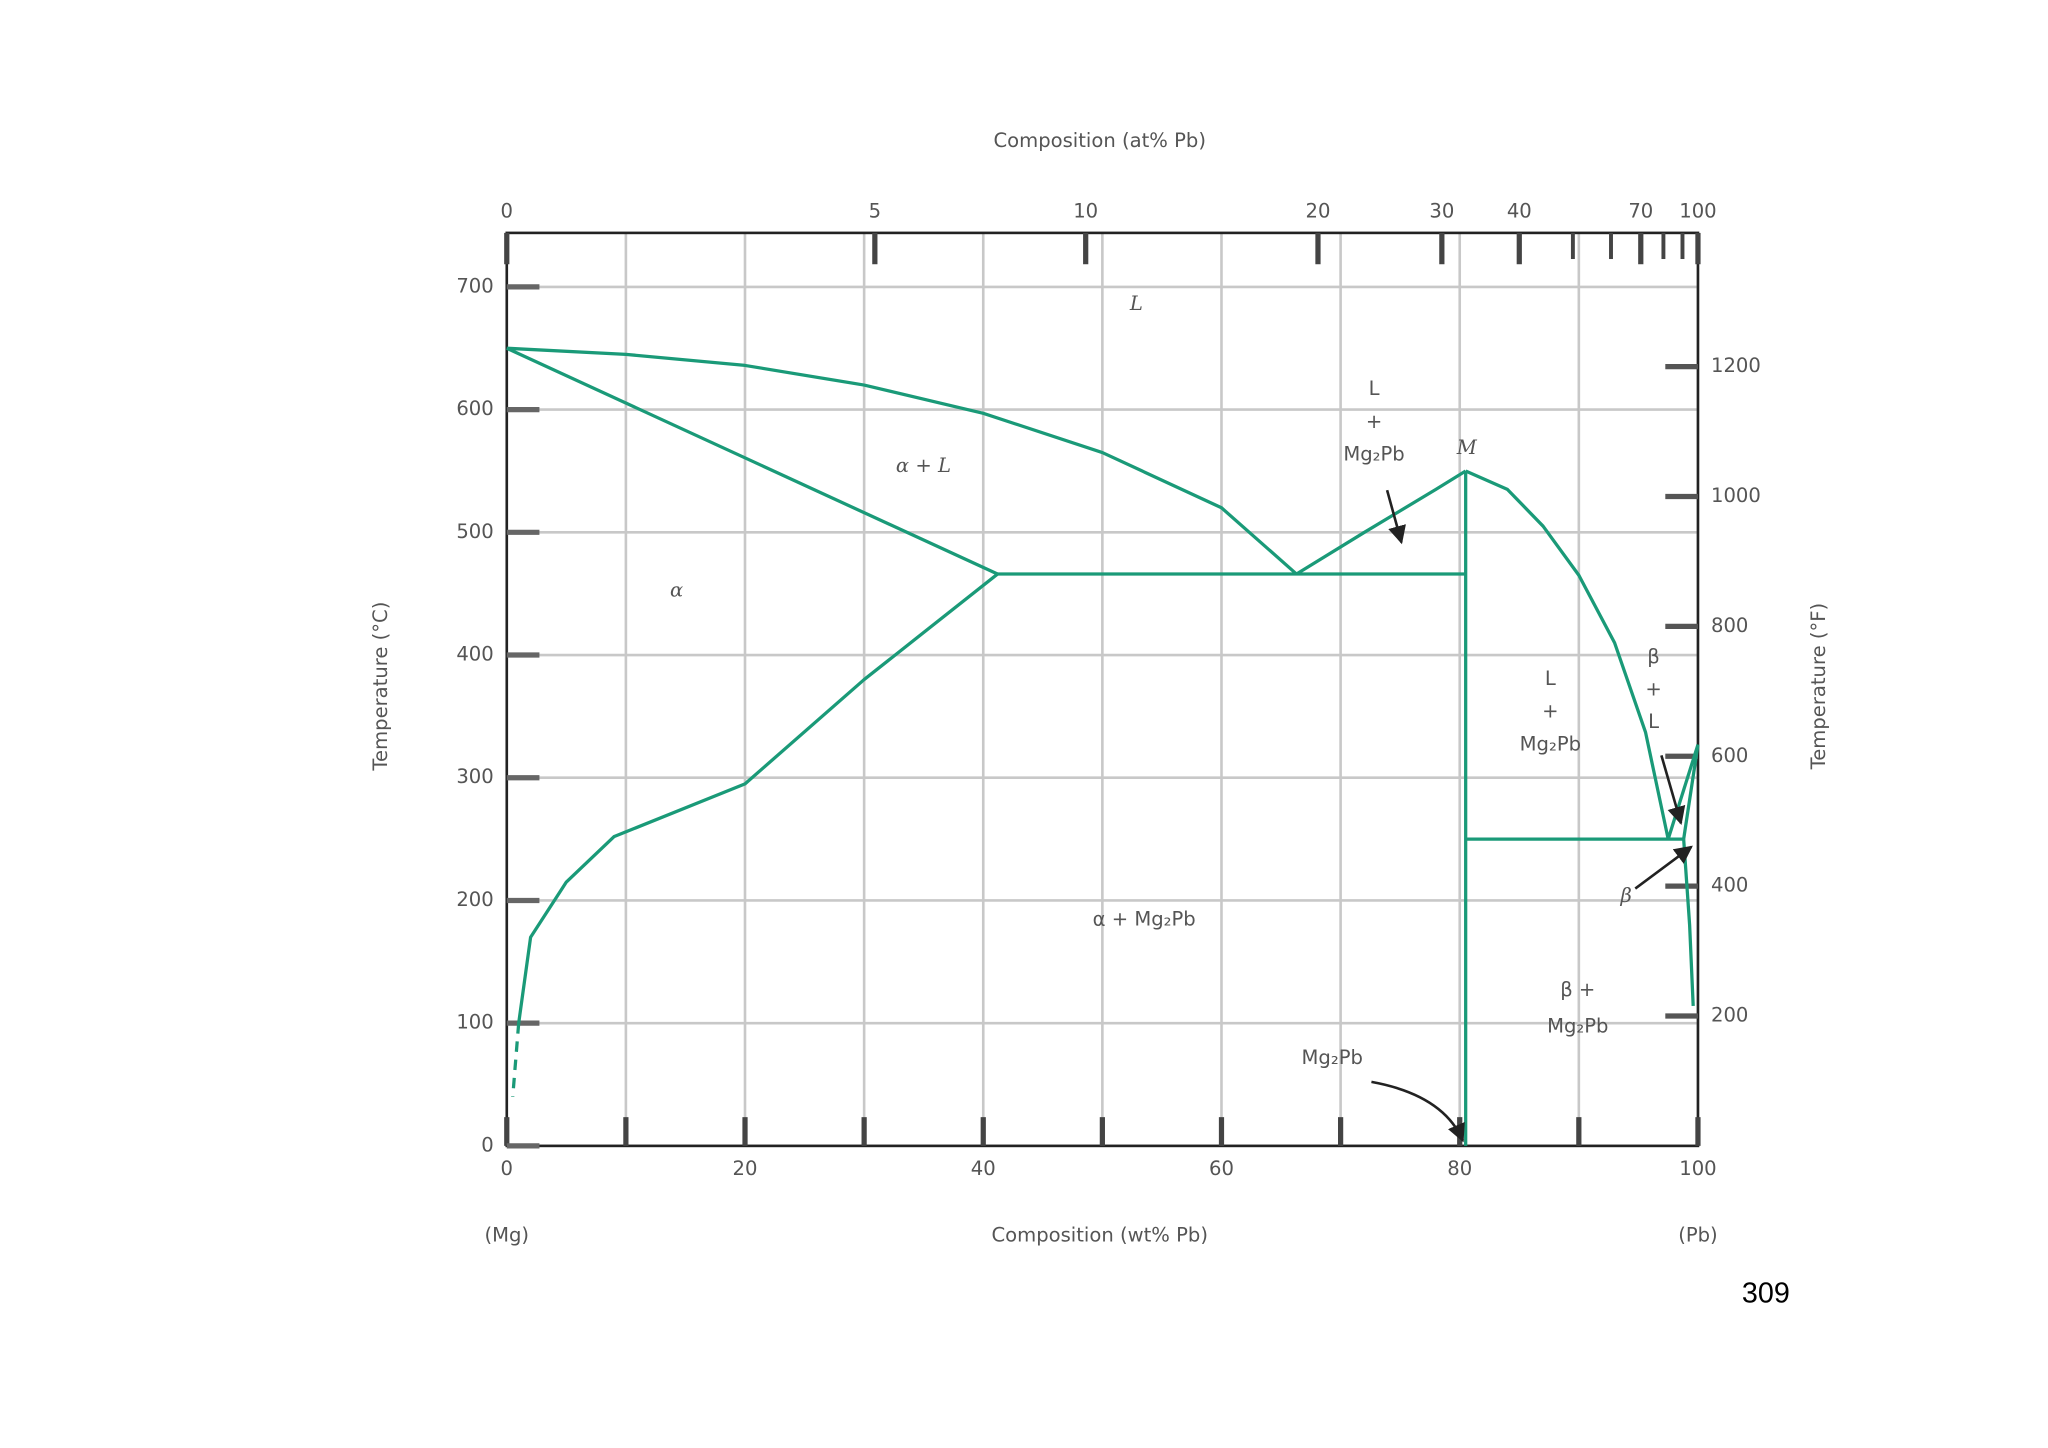 The height and width of the screenshot is (1448, 2048). I want to click on y2-tick-label: 200, so click(1729, 1015).